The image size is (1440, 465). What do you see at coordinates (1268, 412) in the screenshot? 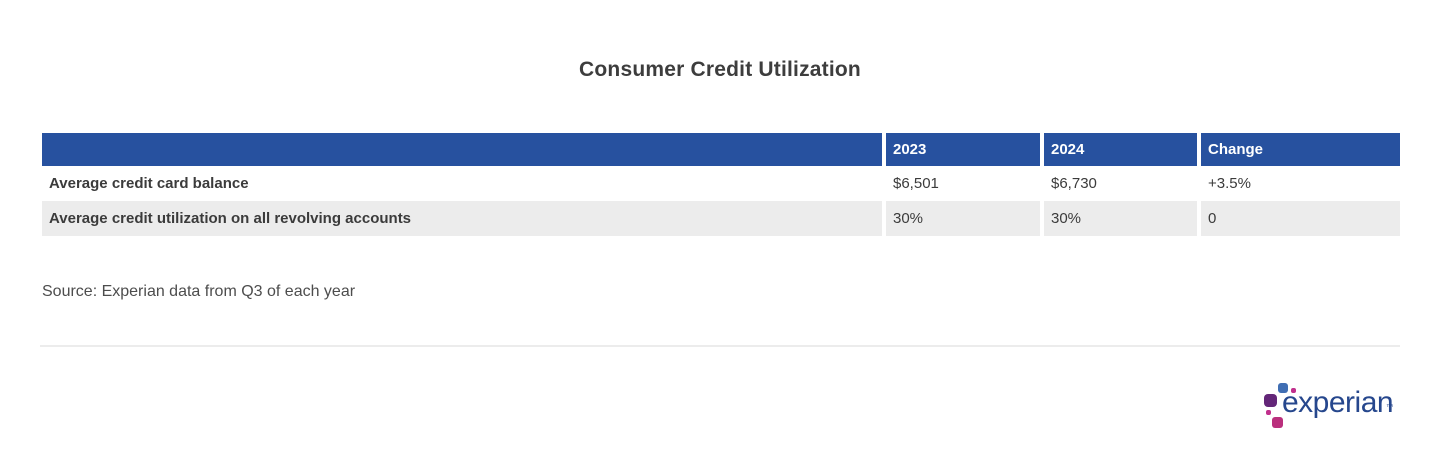
I see `logo-dot-magenta-mid-icon` at bounding box center [1268, 412].